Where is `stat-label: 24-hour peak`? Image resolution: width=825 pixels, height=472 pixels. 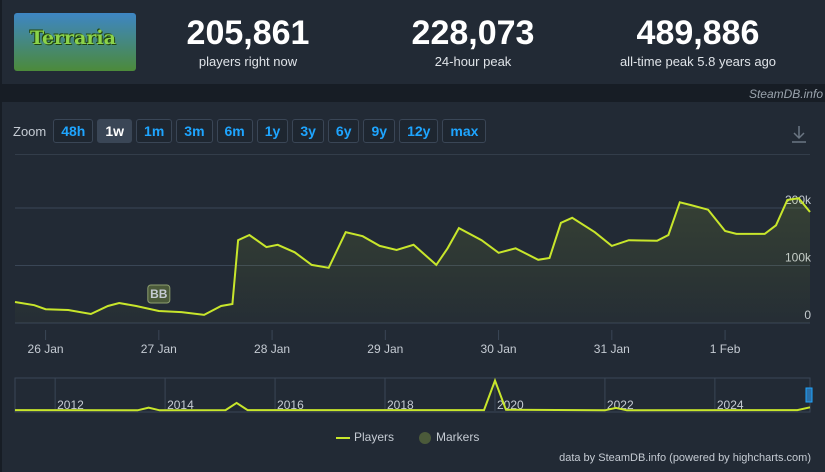
stat-label: 24-hour peak is located at coordinates (473, 61).